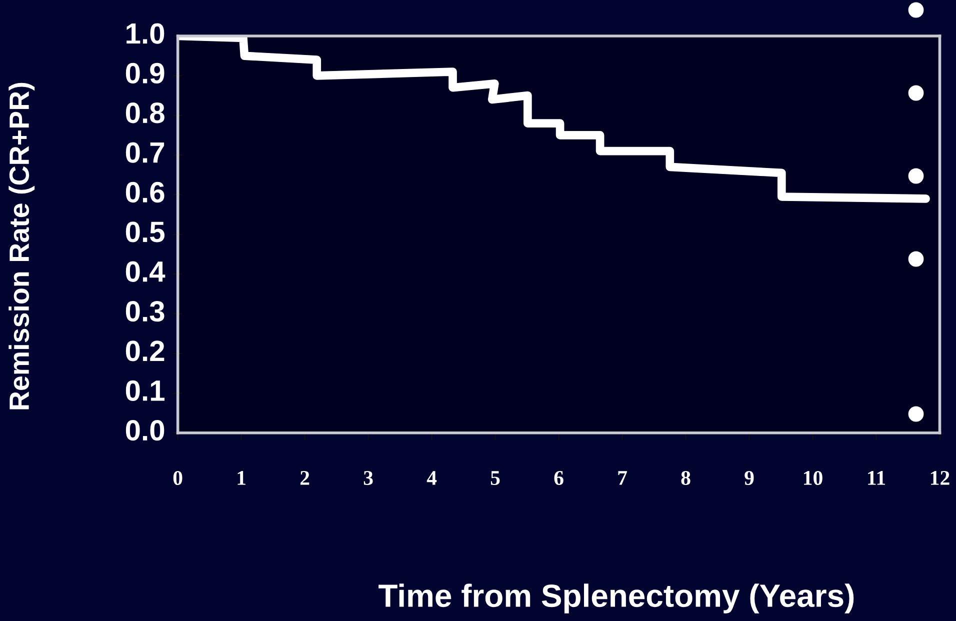 Image resolution: width=956 pixels, height=621 pixels. I want to click on x-tick-label: 5, so click(495, 478).